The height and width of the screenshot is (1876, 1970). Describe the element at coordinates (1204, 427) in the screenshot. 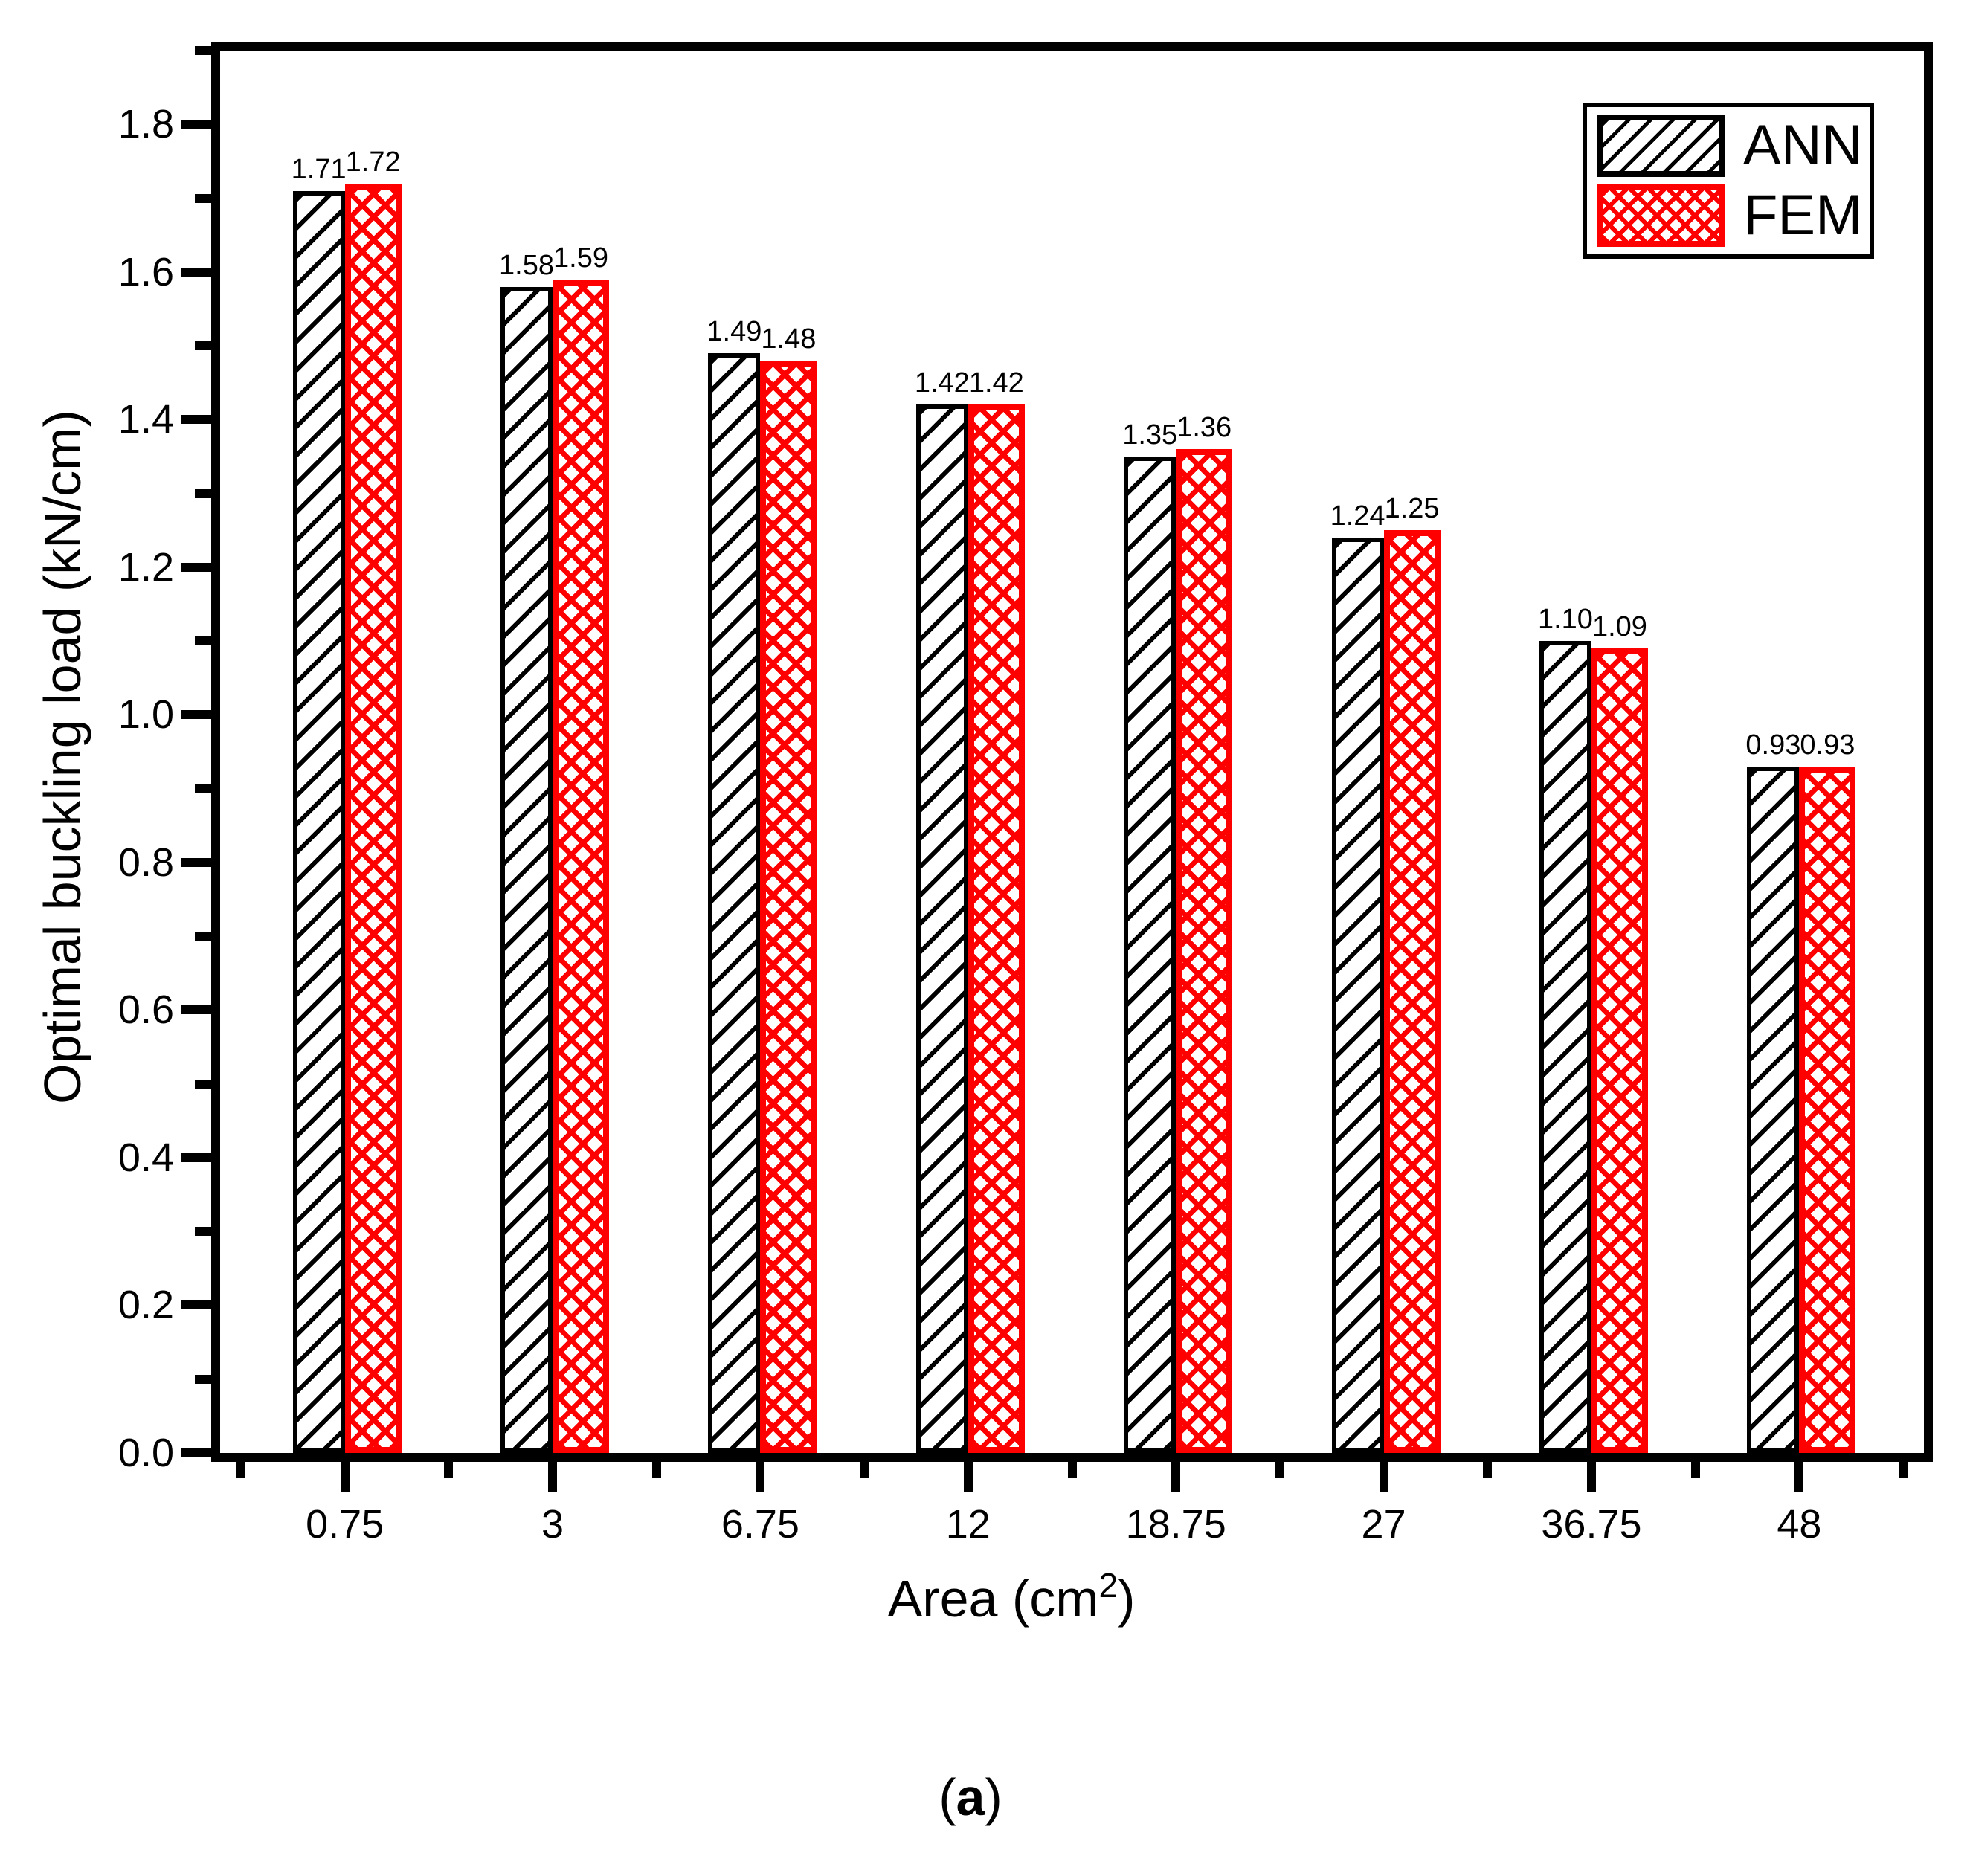

I see `fem-value-label: 1.36` at that location.